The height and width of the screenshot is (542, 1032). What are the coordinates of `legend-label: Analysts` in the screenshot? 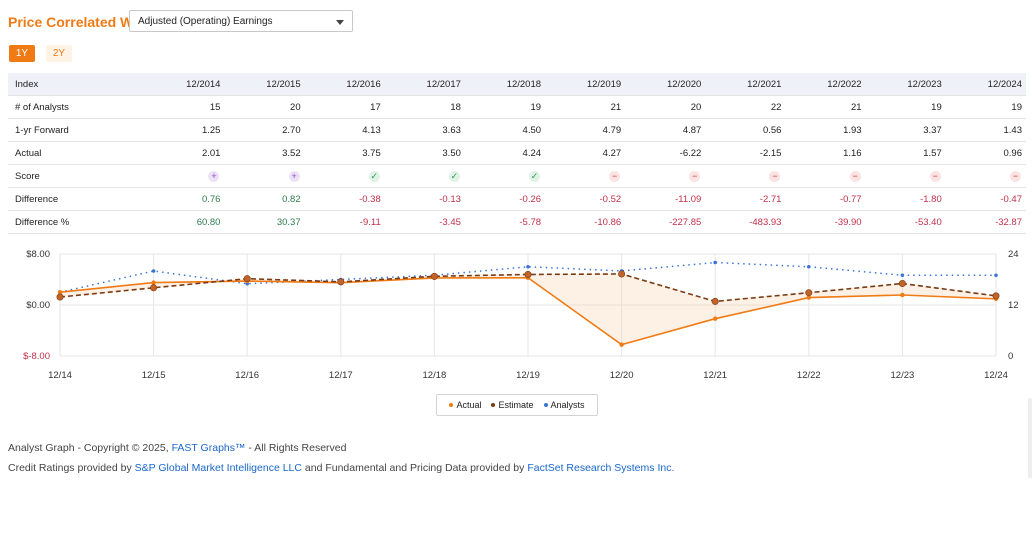 It's located at (567, 405).